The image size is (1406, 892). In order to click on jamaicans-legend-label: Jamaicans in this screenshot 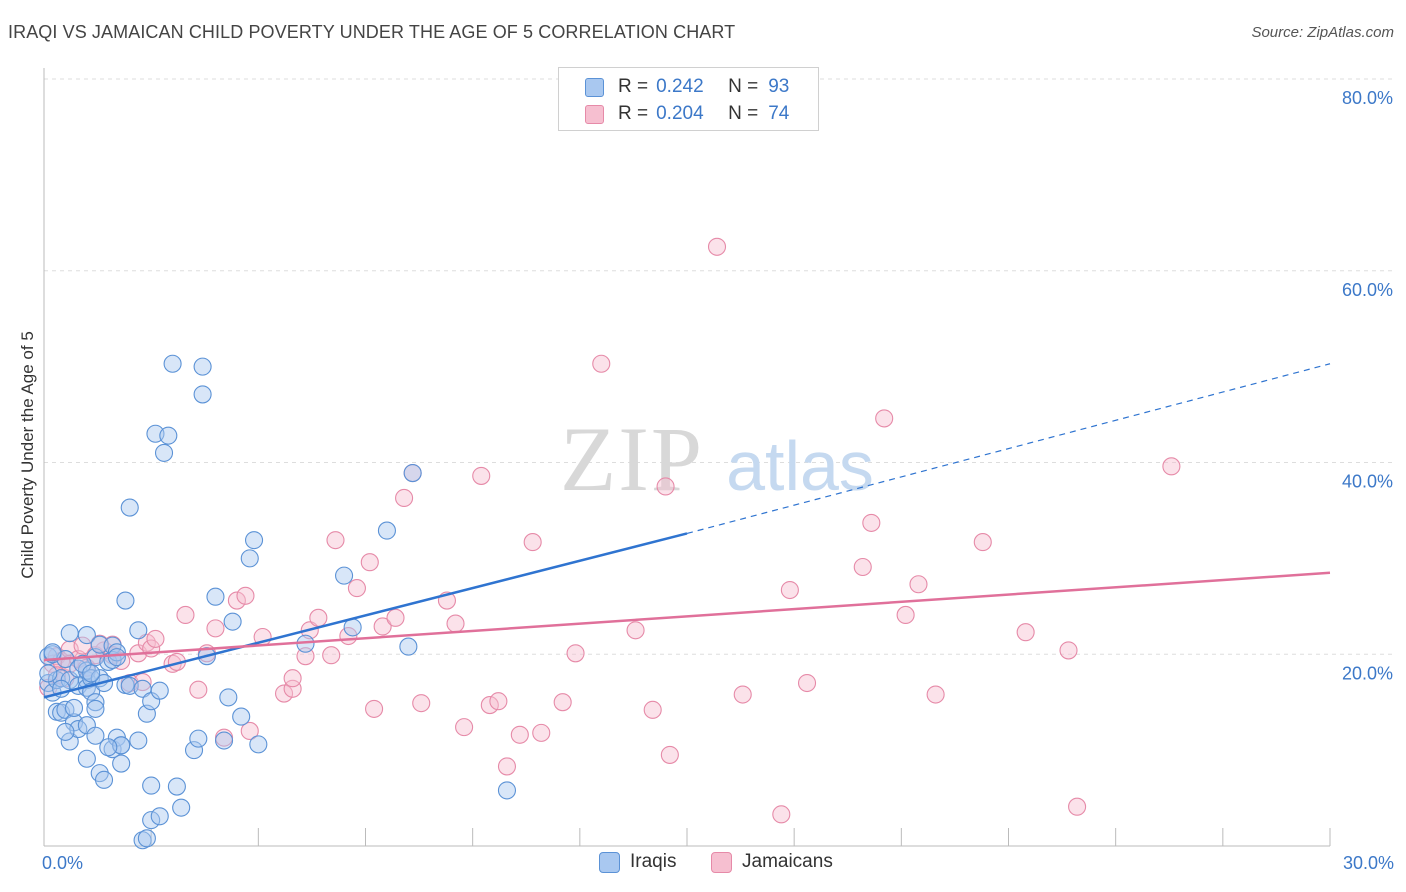, I will do `click(787, 861)`.